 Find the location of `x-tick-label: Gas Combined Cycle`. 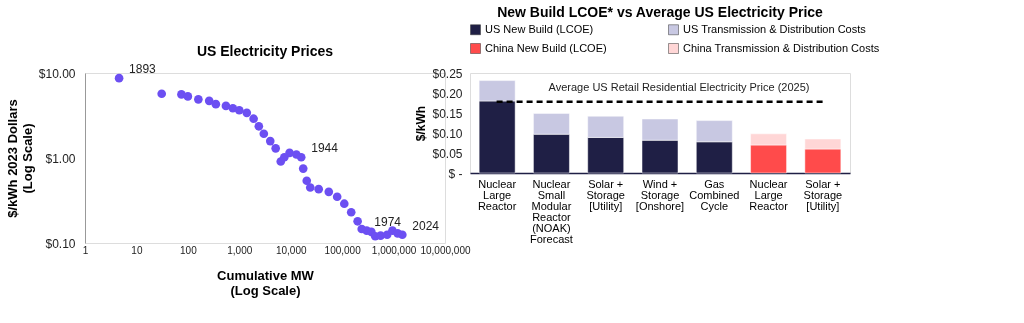

x-tick-label: Gas Combined Cycle is located at coordinates (714, 194).